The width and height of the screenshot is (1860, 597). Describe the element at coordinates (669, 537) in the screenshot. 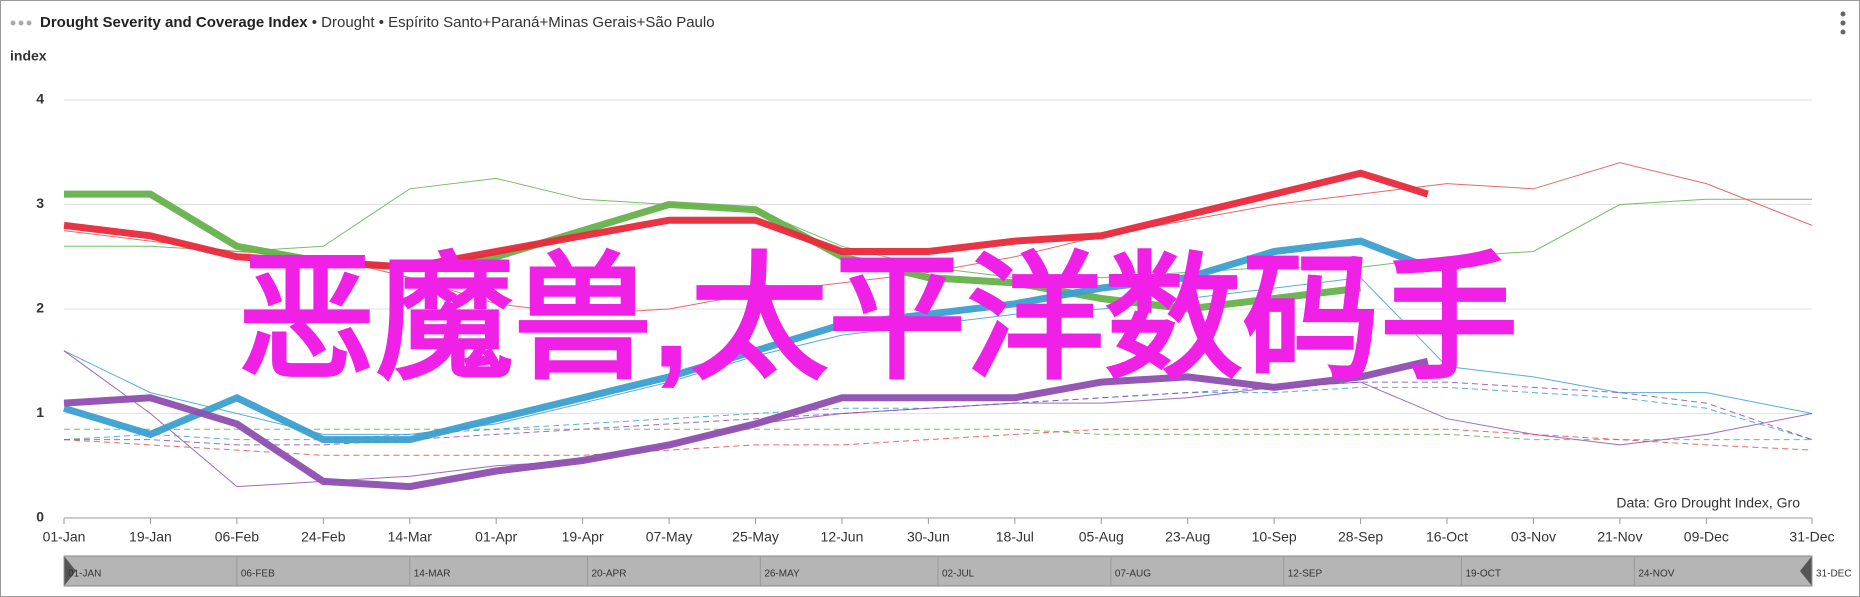

I see `x-tick-label: 07-May` at that location.